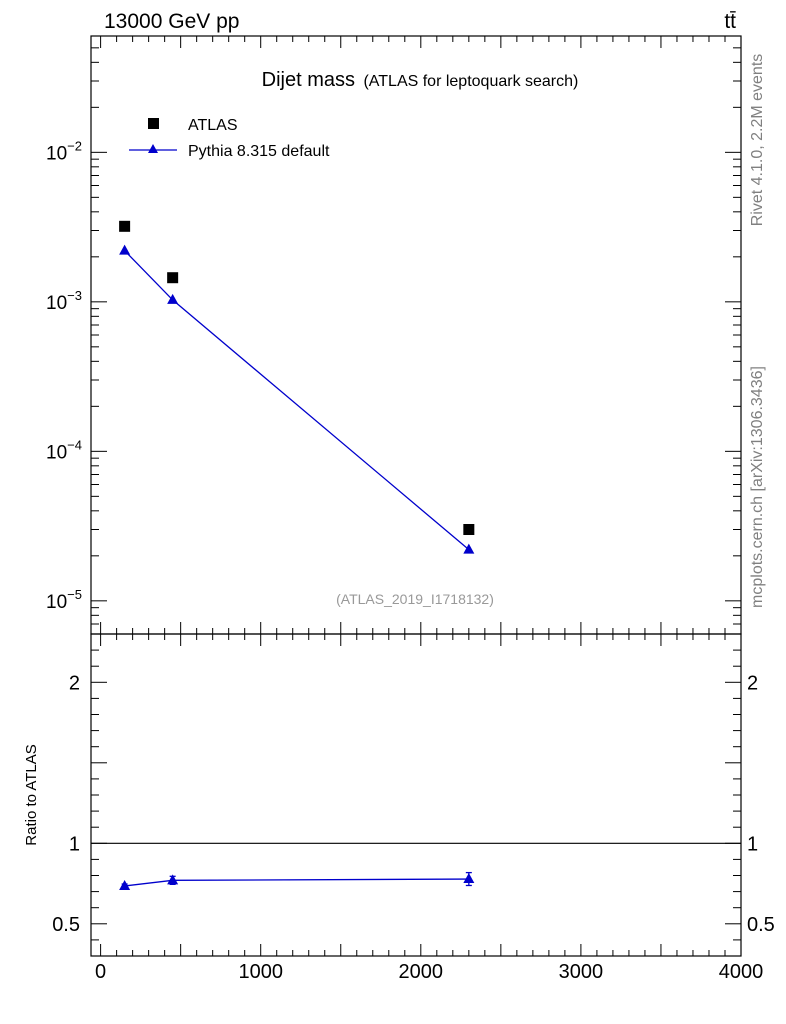 The image size is (786, 1024). I want to click on main-y-tick-label: 10⁻³, so click(64, 301).